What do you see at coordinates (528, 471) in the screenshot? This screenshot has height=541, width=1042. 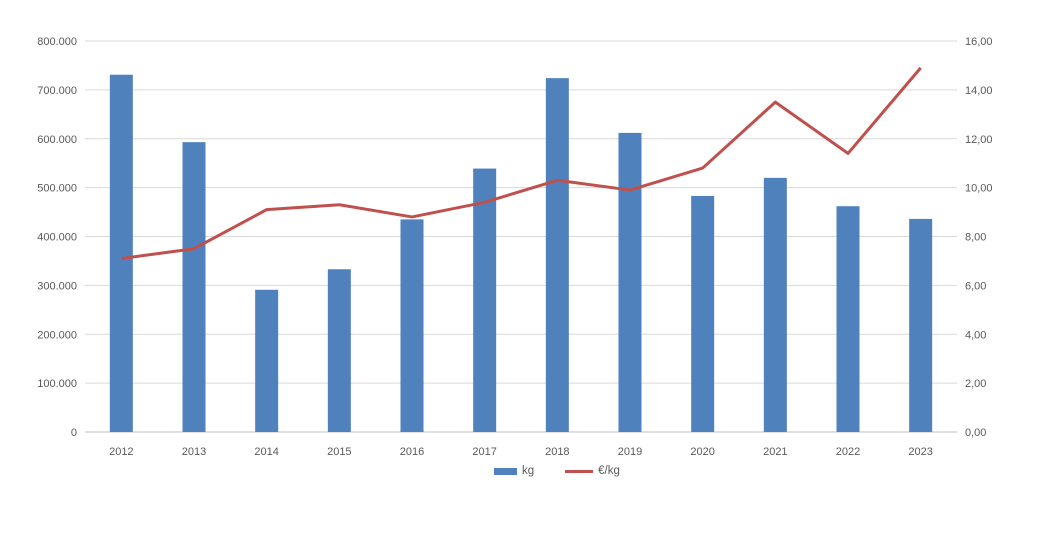 I see `kg-legend-label: kg` at bounding box center [528, 471].